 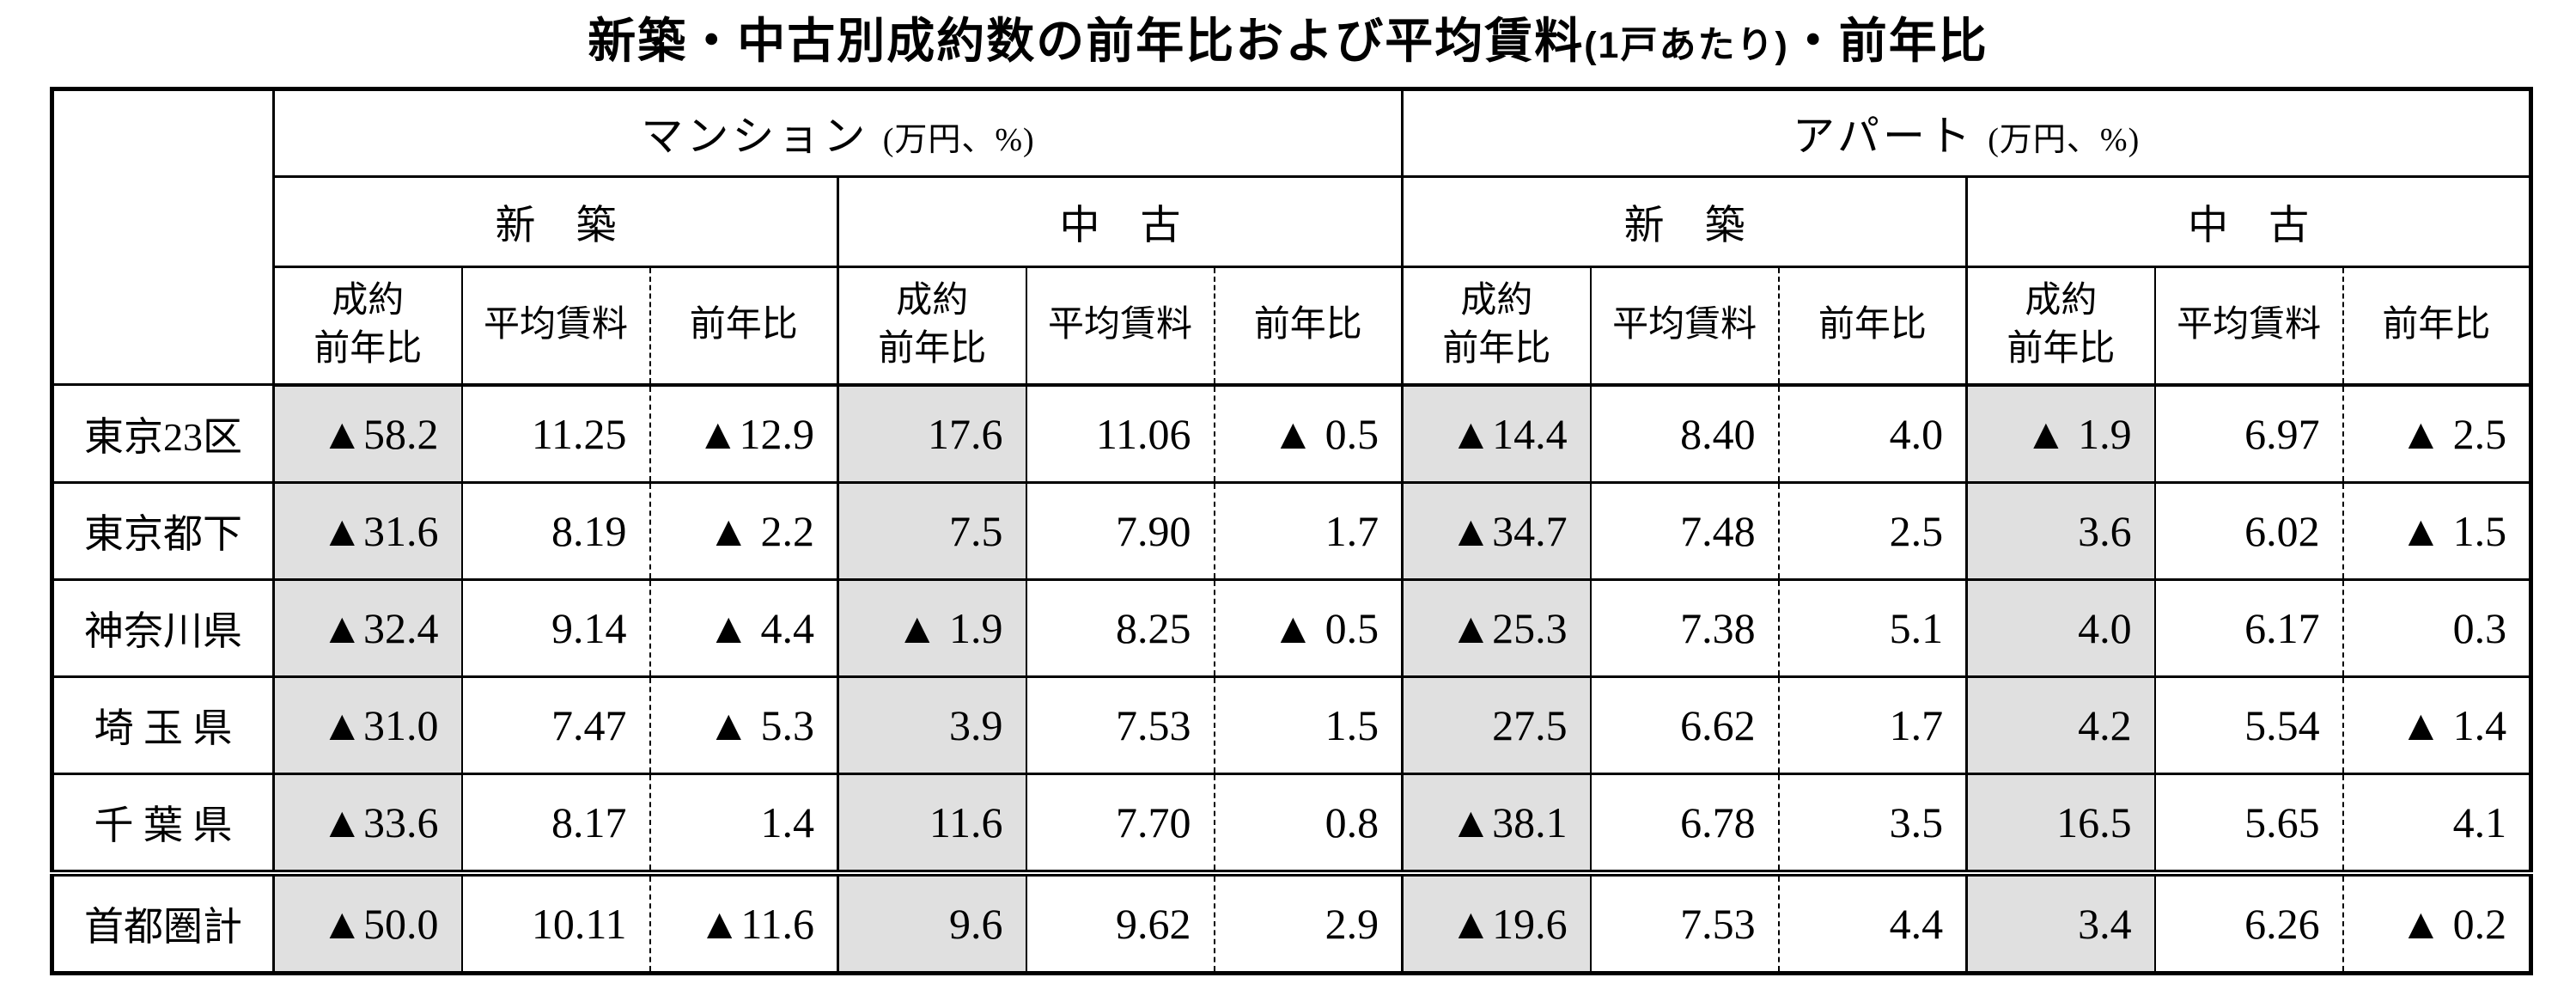 I want to click on data-cell: 11.25, so click(x=555, y=433).